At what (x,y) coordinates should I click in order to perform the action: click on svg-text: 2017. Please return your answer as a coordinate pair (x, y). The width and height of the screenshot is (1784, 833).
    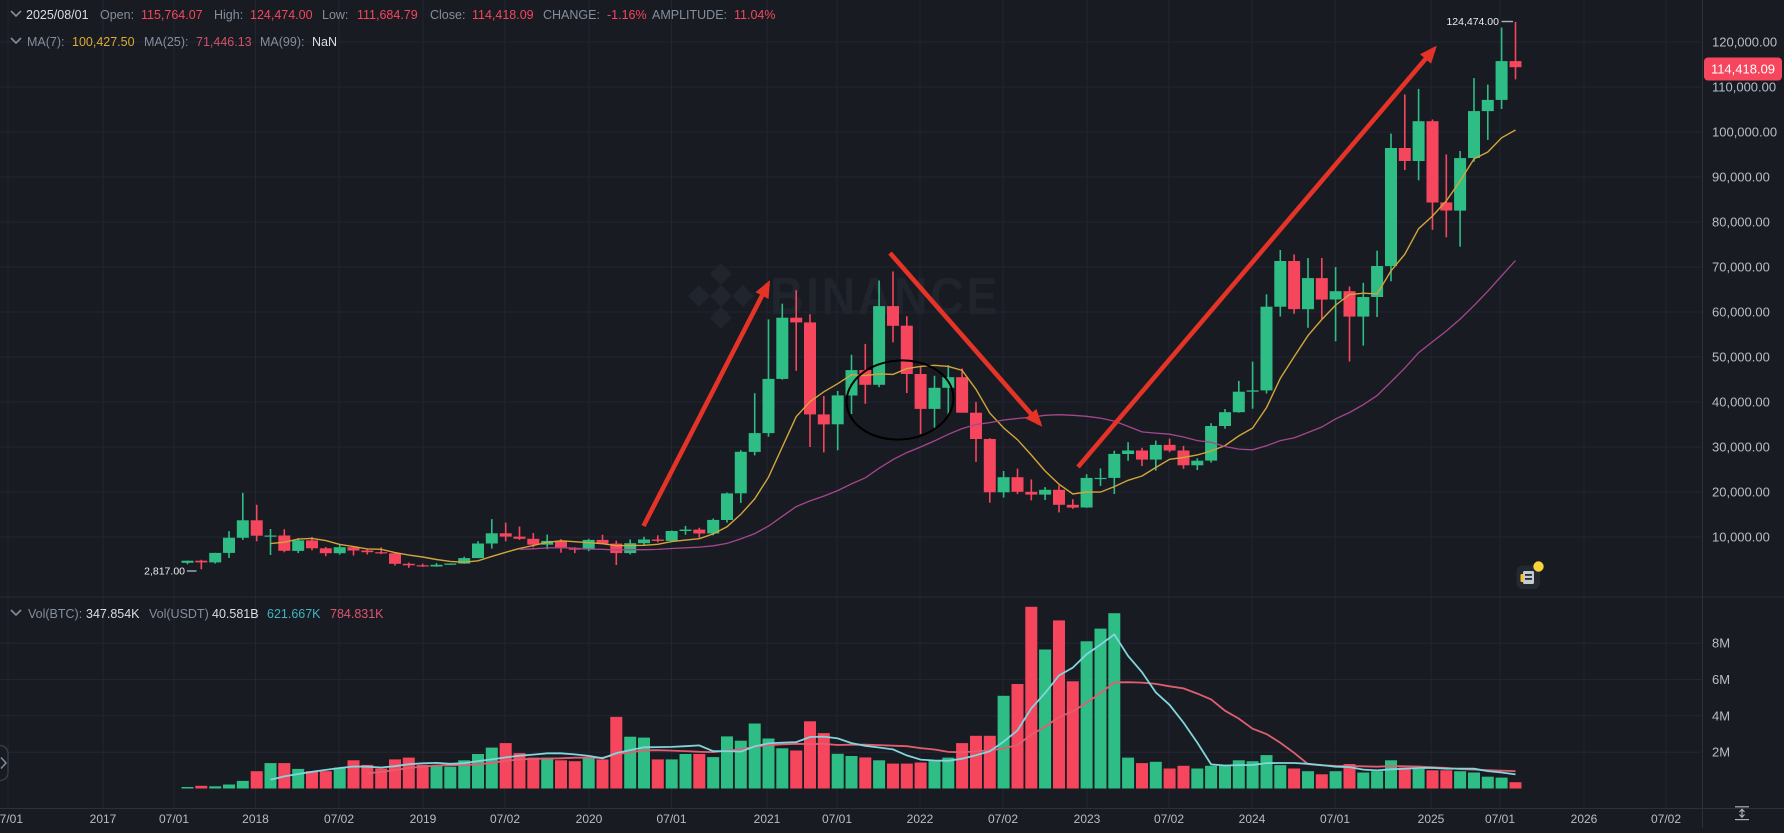
    Looking at the image, I should click on (103, 819).